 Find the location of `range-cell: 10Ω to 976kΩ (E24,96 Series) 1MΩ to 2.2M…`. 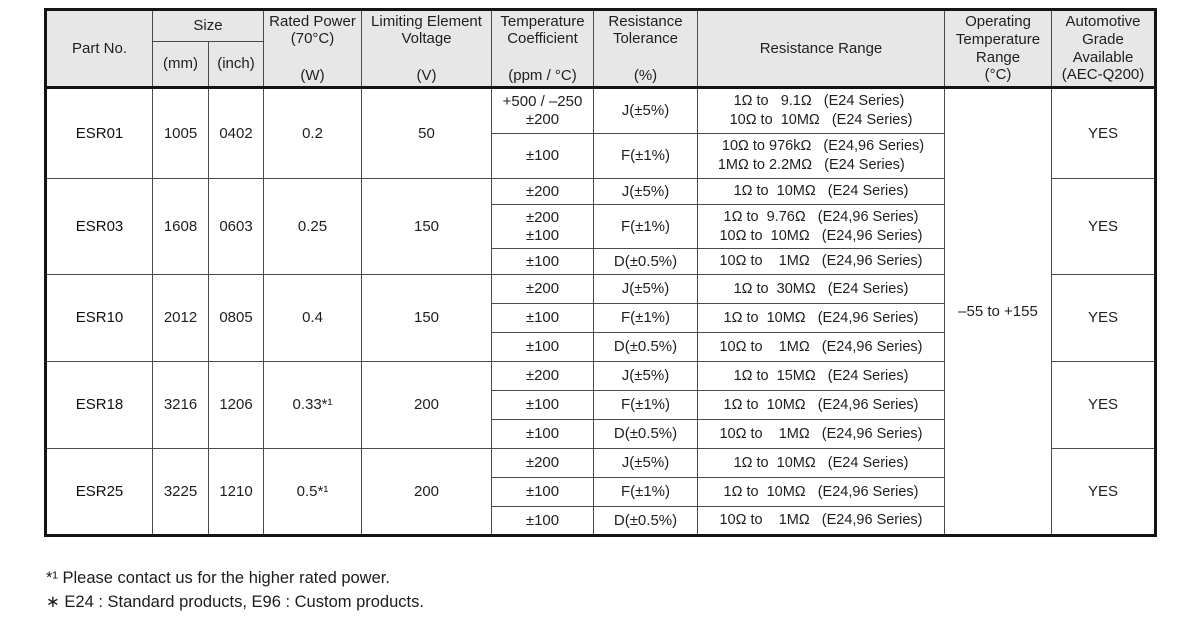

range-cell: 10Ω to 976kΩ (E24,96 Series) 1MΩ to 2.2M… is located at coordinates (821, 156).